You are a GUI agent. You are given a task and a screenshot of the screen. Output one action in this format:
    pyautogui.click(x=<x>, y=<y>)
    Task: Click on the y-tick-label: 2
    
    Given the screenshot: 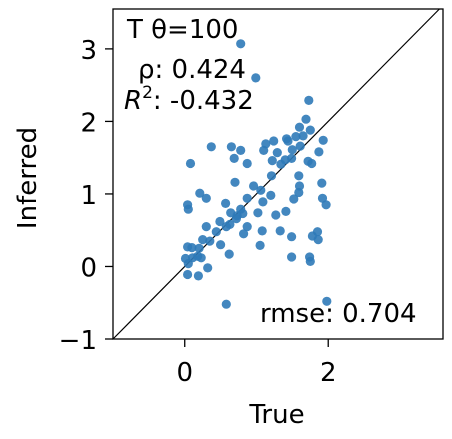 What is the action you would take?
    pyautogui.click(x=88, y=123)
    